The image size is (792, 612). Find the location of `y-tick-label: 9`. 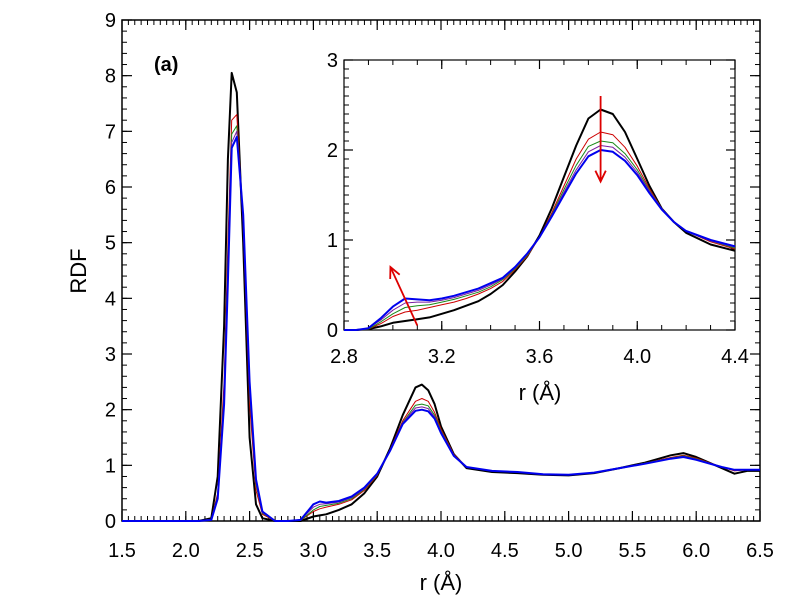

y-tick-label: 9 is located at coordinates (110, 21).